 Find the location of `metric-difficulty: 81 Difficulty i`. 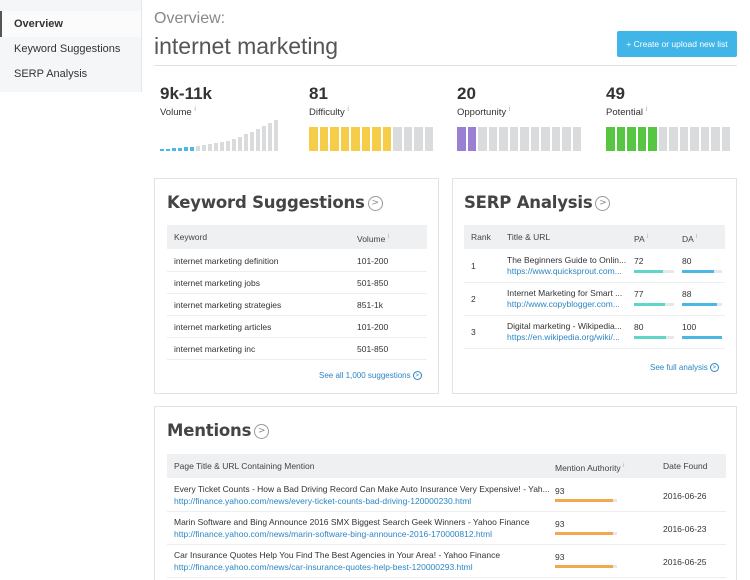

metric-difficulty: 81 Difficulty i is located at coordinates (329, 101).